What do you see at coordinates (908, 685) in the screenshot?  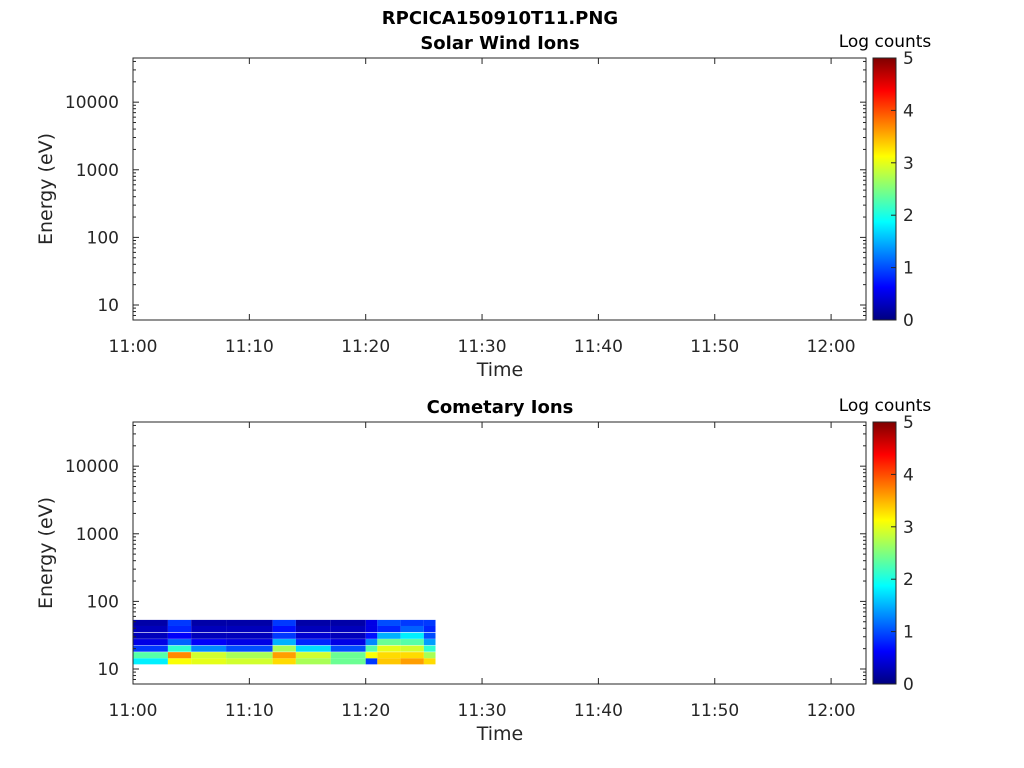 I see `colorbar-tick-label: 0` at bounding box center [908, 685].